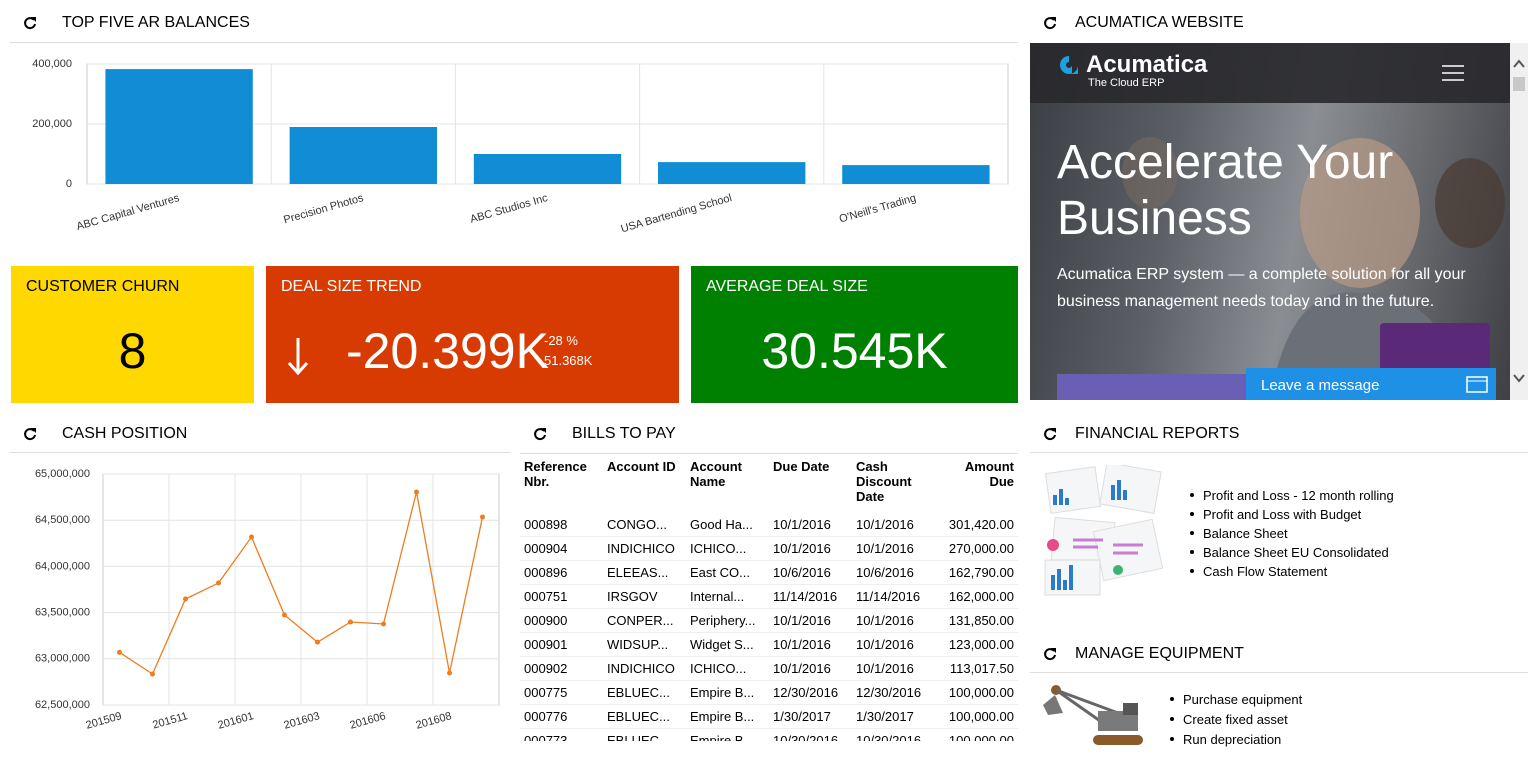 Image resolution: width=1528 pixels, height=757 pixels. I want to click on kpi-tile: AVERAGE DEAL SIZE 30.545K, so click(854, 334).